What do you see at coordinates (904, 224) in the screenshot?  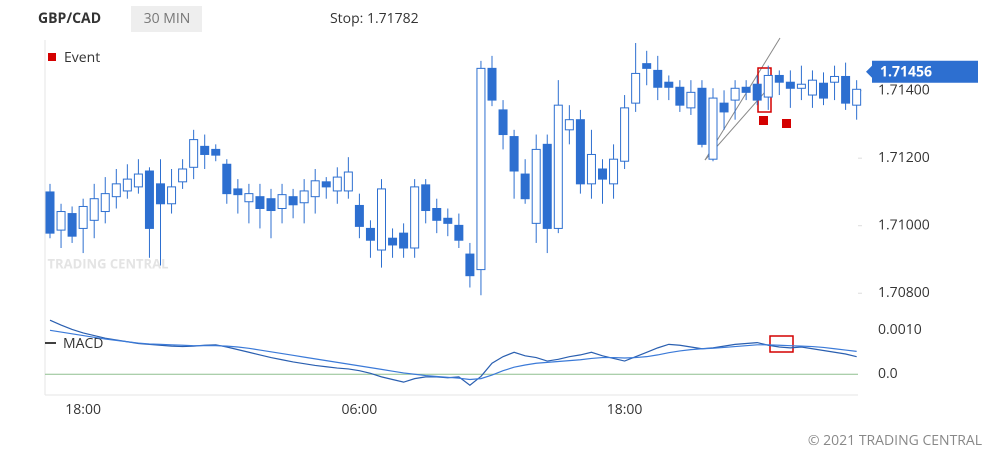 I see `y-tick-label: 1.71000` at bounding box center [904, 224].